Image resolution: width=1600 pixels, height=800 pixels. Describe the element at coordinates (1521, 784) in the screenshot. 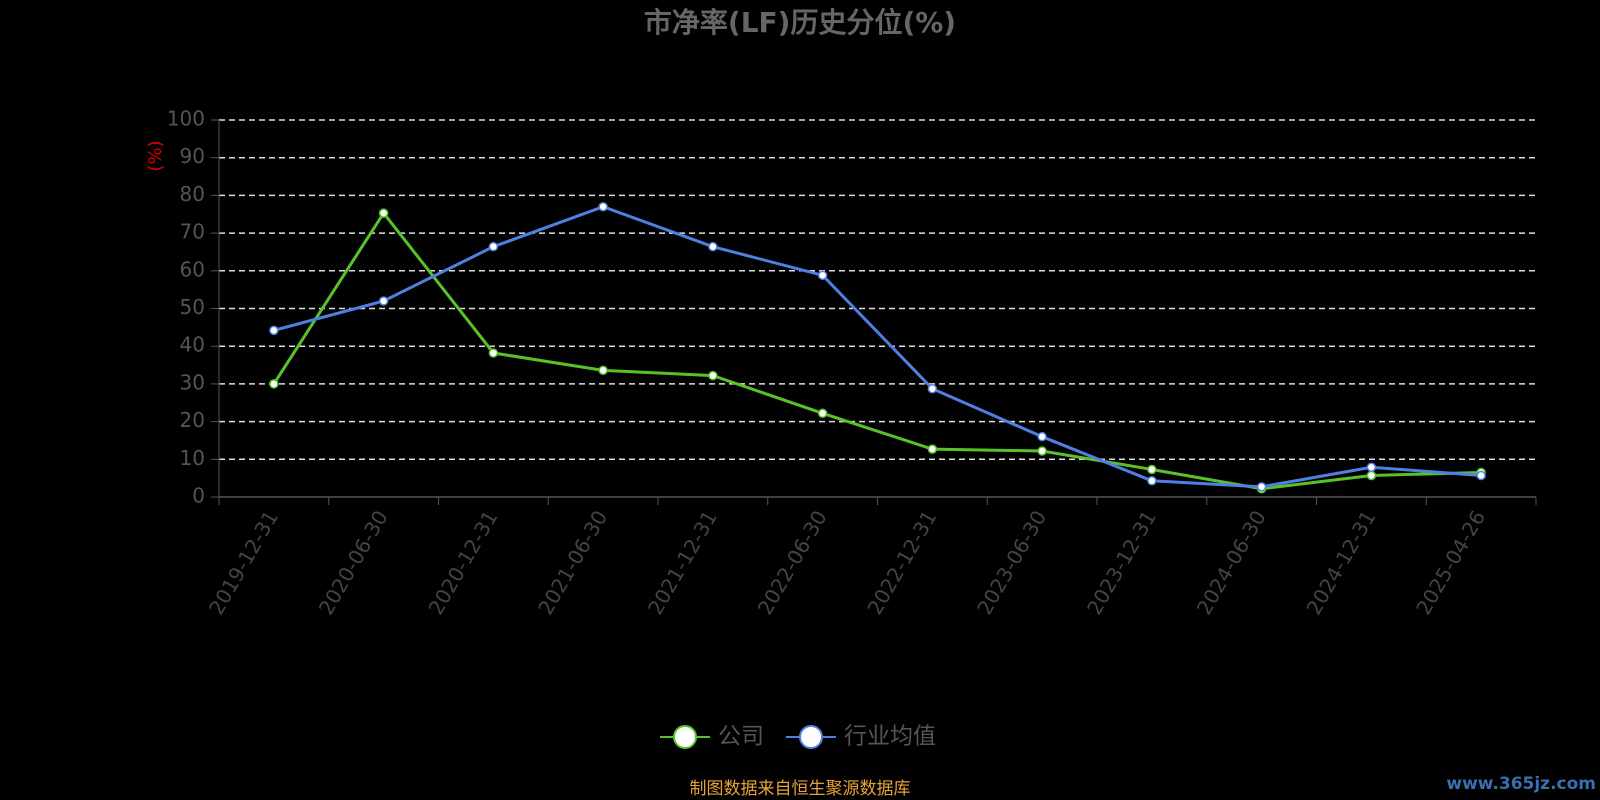

I see `watermark: www.365jz.com` at that location.